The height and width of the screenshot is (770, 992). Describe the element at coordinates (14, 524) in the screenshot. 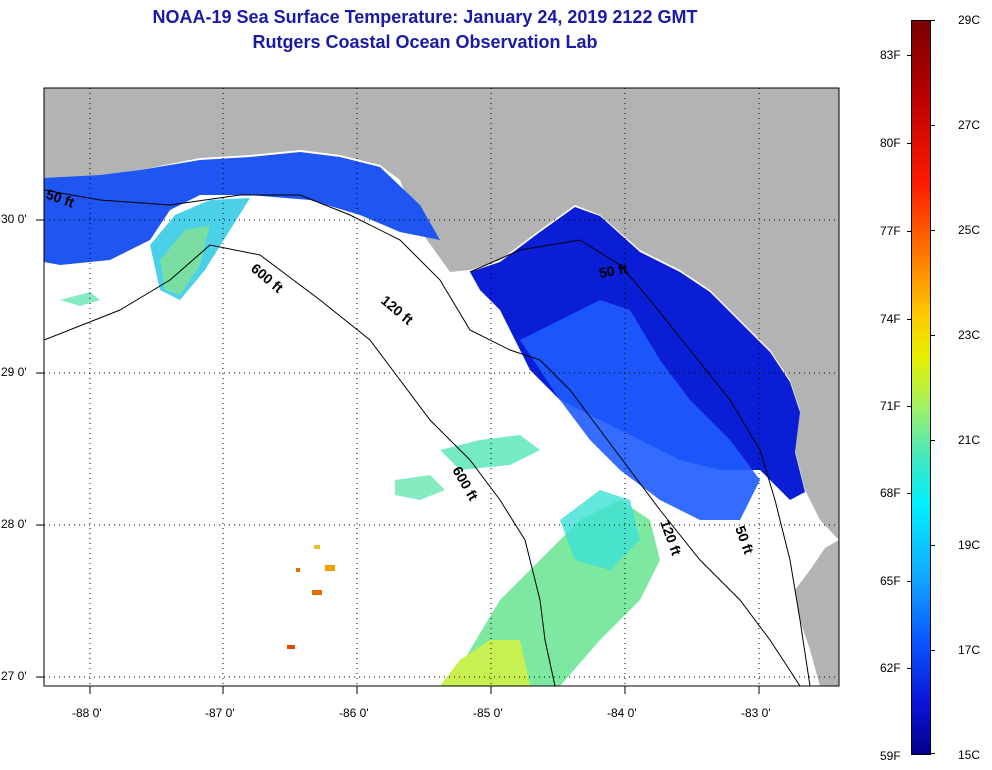

I see `lat-label: 28 0'` at that location.